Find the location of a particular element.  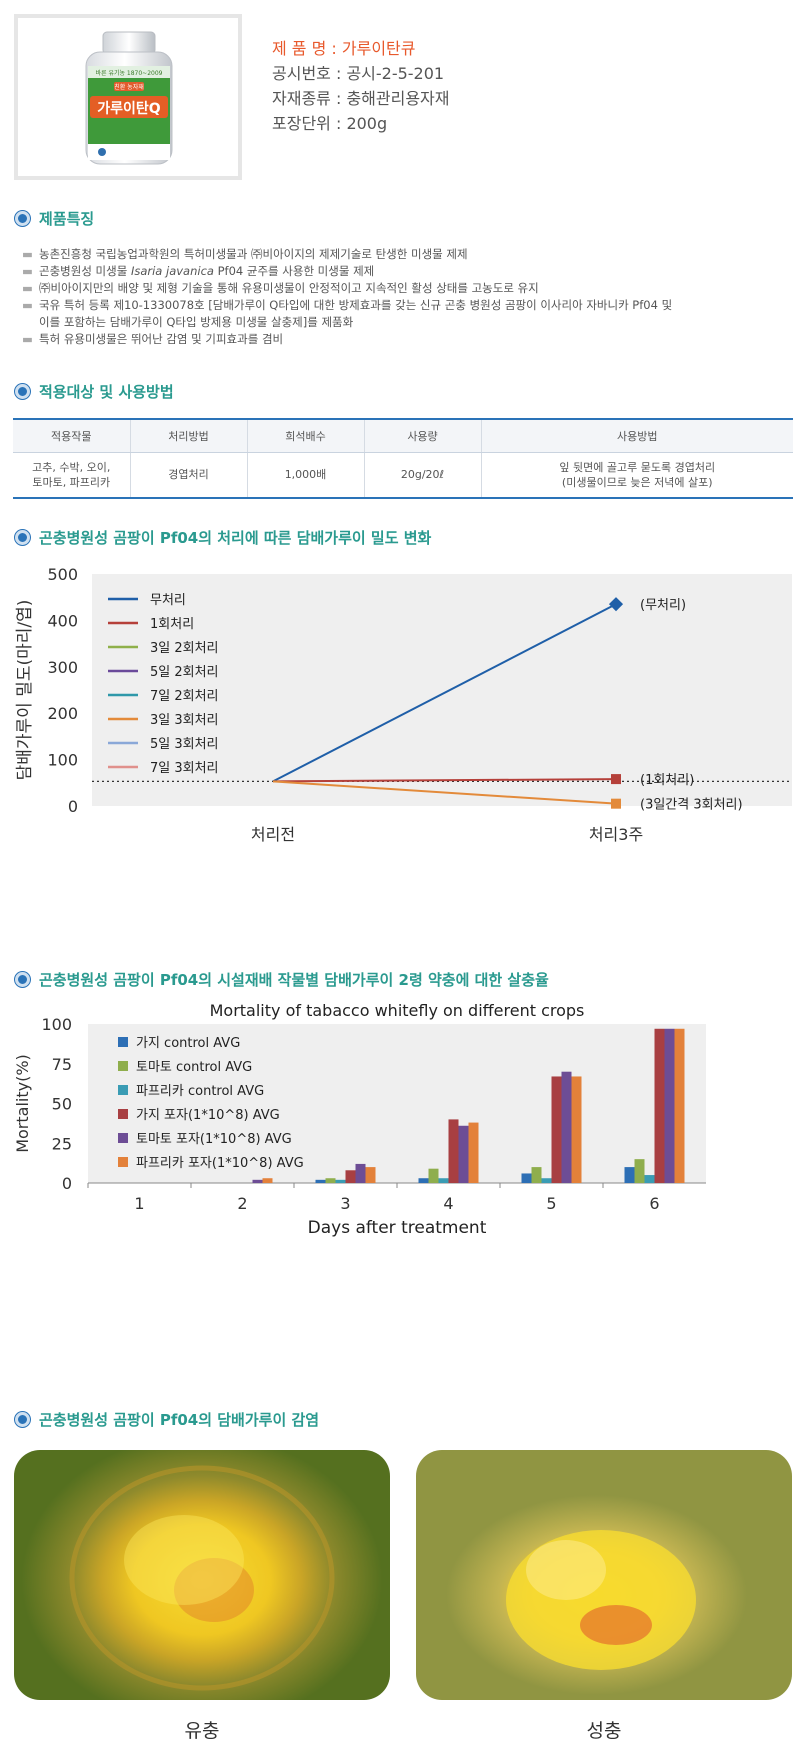

legend-label: 3일 2회처리 is located at coordinates (184, 648).